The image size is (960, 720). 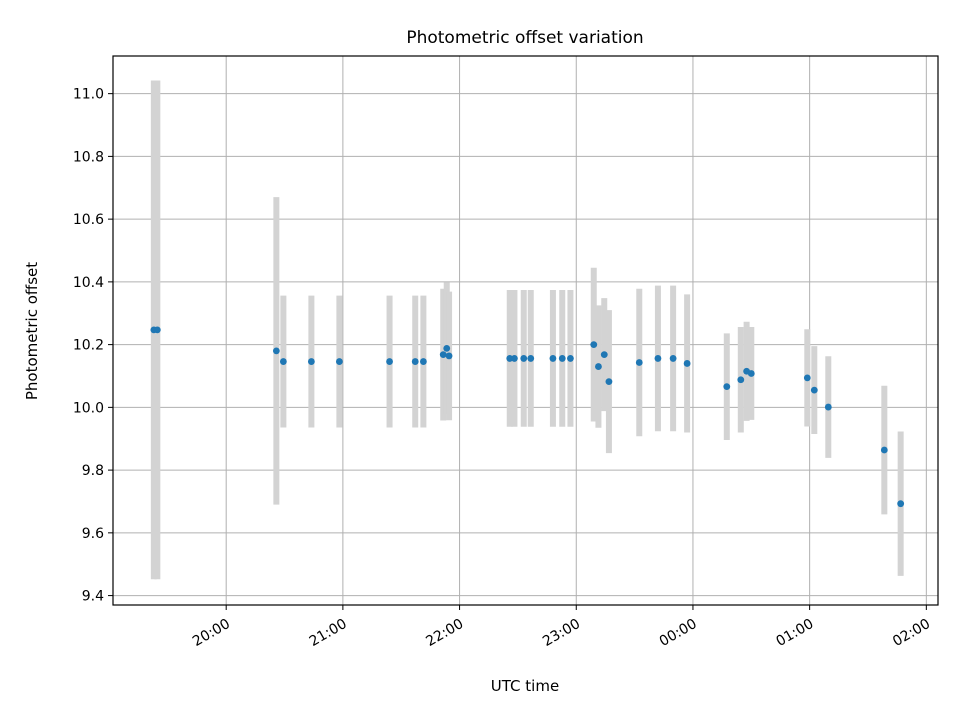 I want to click on x-axis-label: UTC time, so click(x=525, y=686).